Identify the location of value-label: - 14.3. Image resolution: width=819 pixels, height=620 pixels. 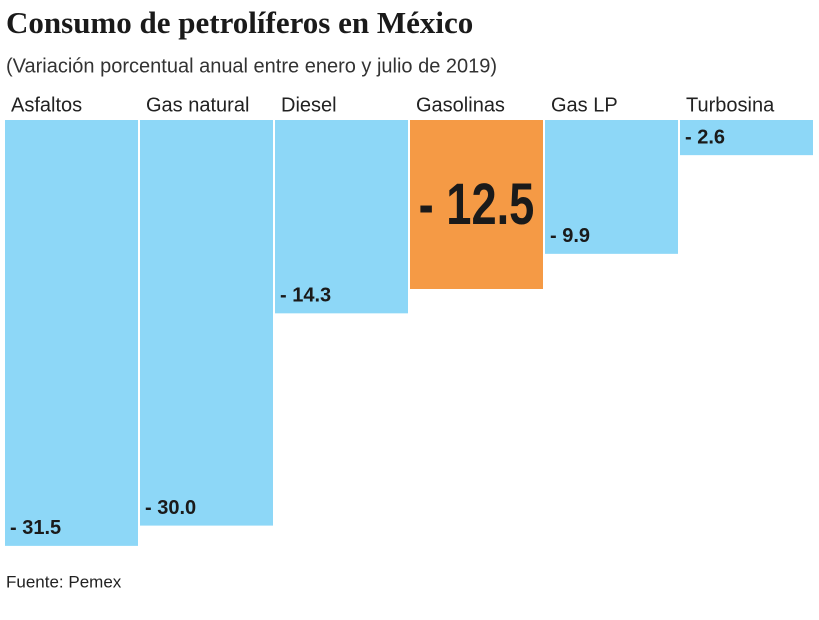
(305, 296).